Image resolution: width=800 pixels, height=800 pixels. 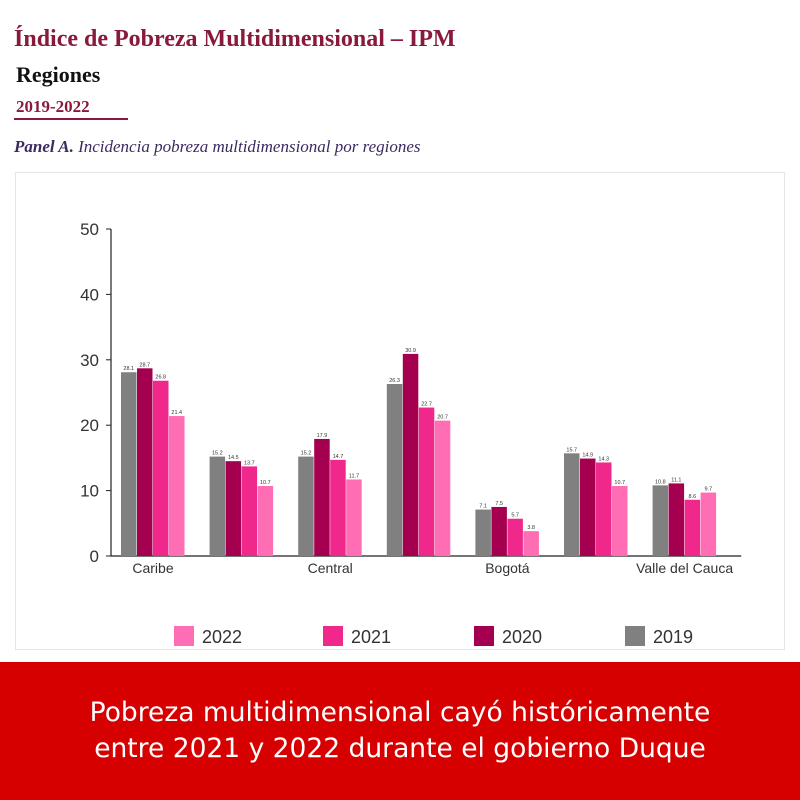 I want to click on period-label: 2019-2022, so click(x=53, y=106).